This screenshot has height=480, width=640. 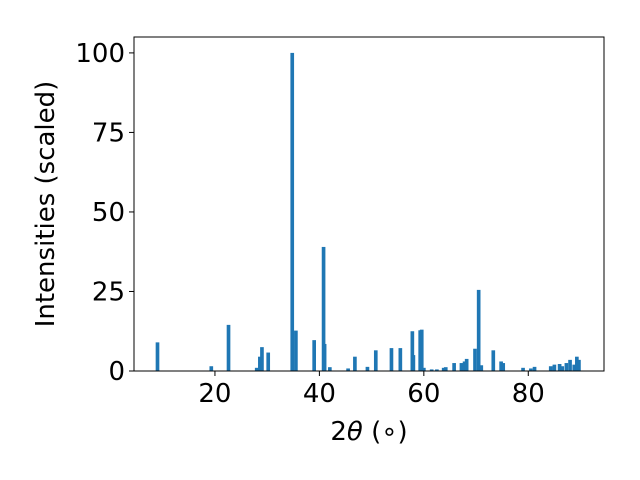 What do you see at coordinates (319, 394) in the screenshot?
I see `x-tick-label: 40` at bounding box center [319, 394].